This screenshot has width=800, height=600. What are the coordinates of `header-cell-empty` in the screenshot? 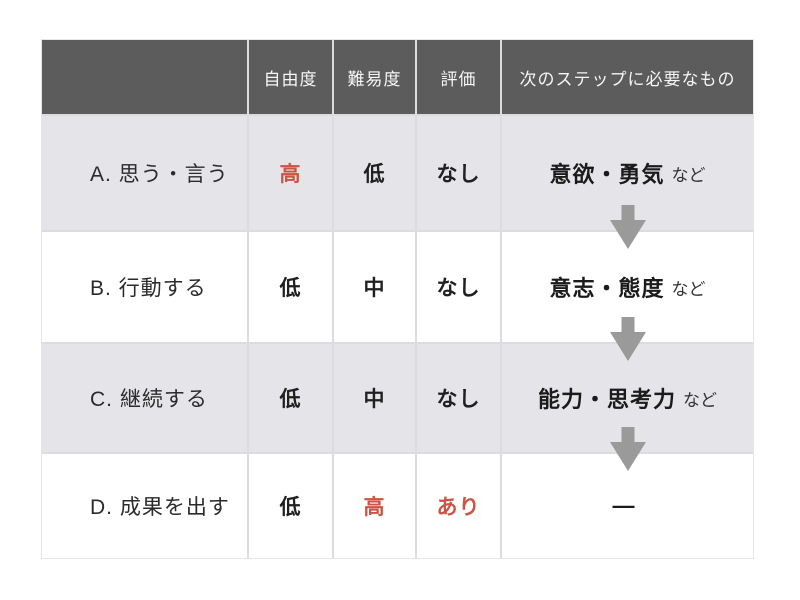 It's located at (144, 77).